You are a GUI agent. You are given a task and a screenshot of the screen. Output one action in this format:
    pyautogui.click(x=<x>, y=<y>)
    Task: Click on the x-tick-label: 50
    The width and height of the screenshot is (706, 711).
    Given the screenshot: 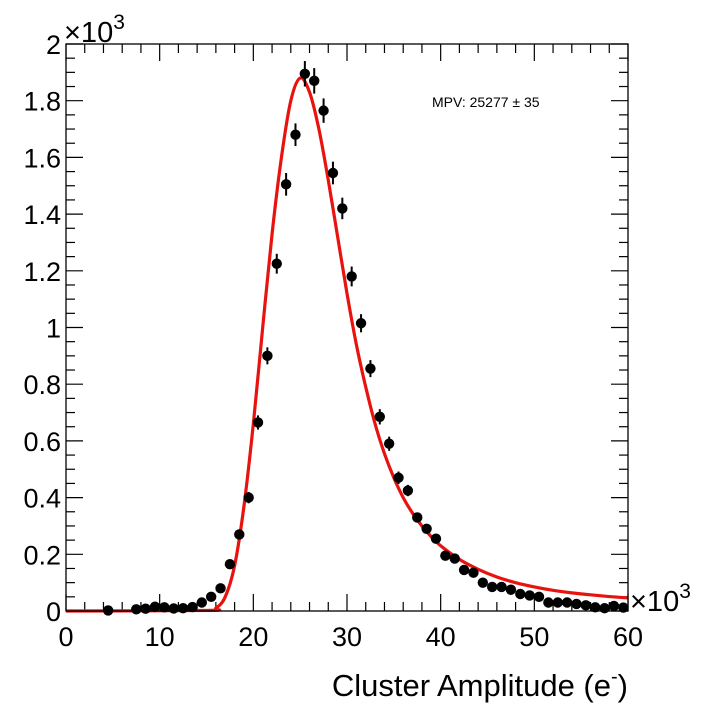 What is the action you would take?
    pyautogui.click(x=534, y=637)
    